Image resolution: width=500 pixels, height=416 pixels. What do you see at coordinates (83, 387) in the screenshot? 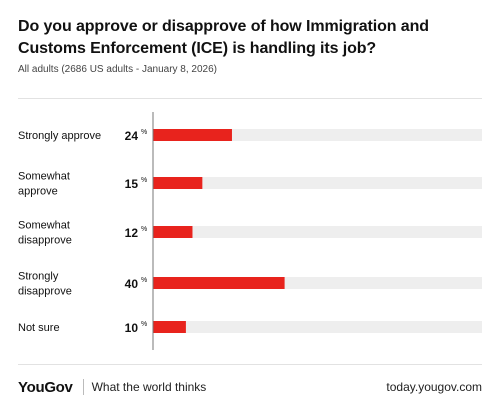
I see `footer-divider` at bounding box center [83, 387].